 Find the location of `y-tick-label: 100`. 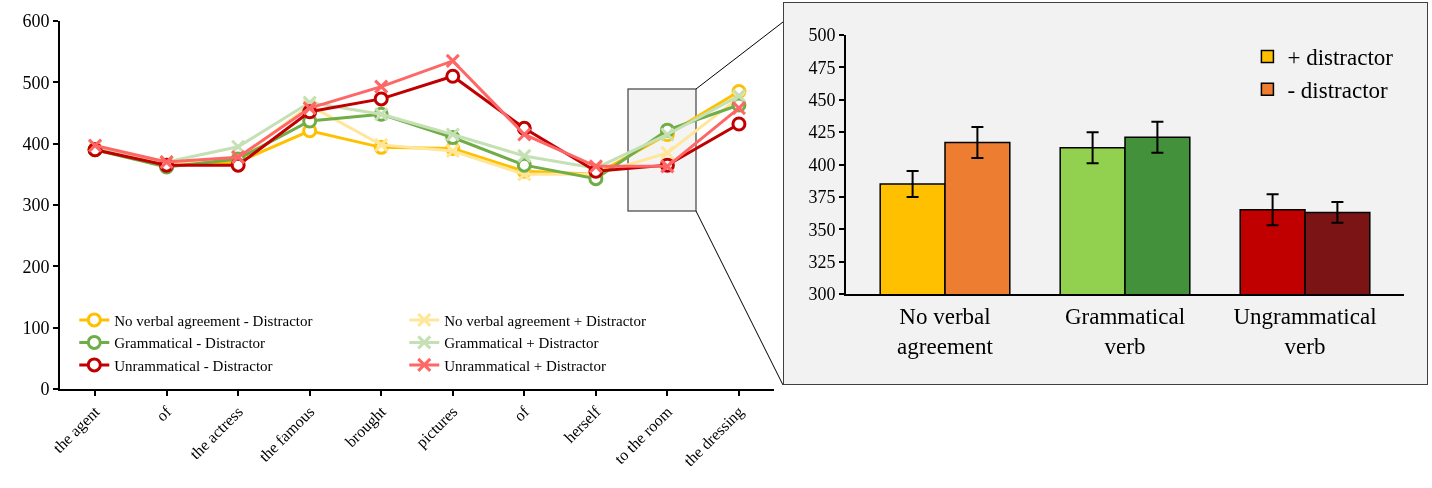

y-tick-label: 100 is located at coordinates (36, 327).